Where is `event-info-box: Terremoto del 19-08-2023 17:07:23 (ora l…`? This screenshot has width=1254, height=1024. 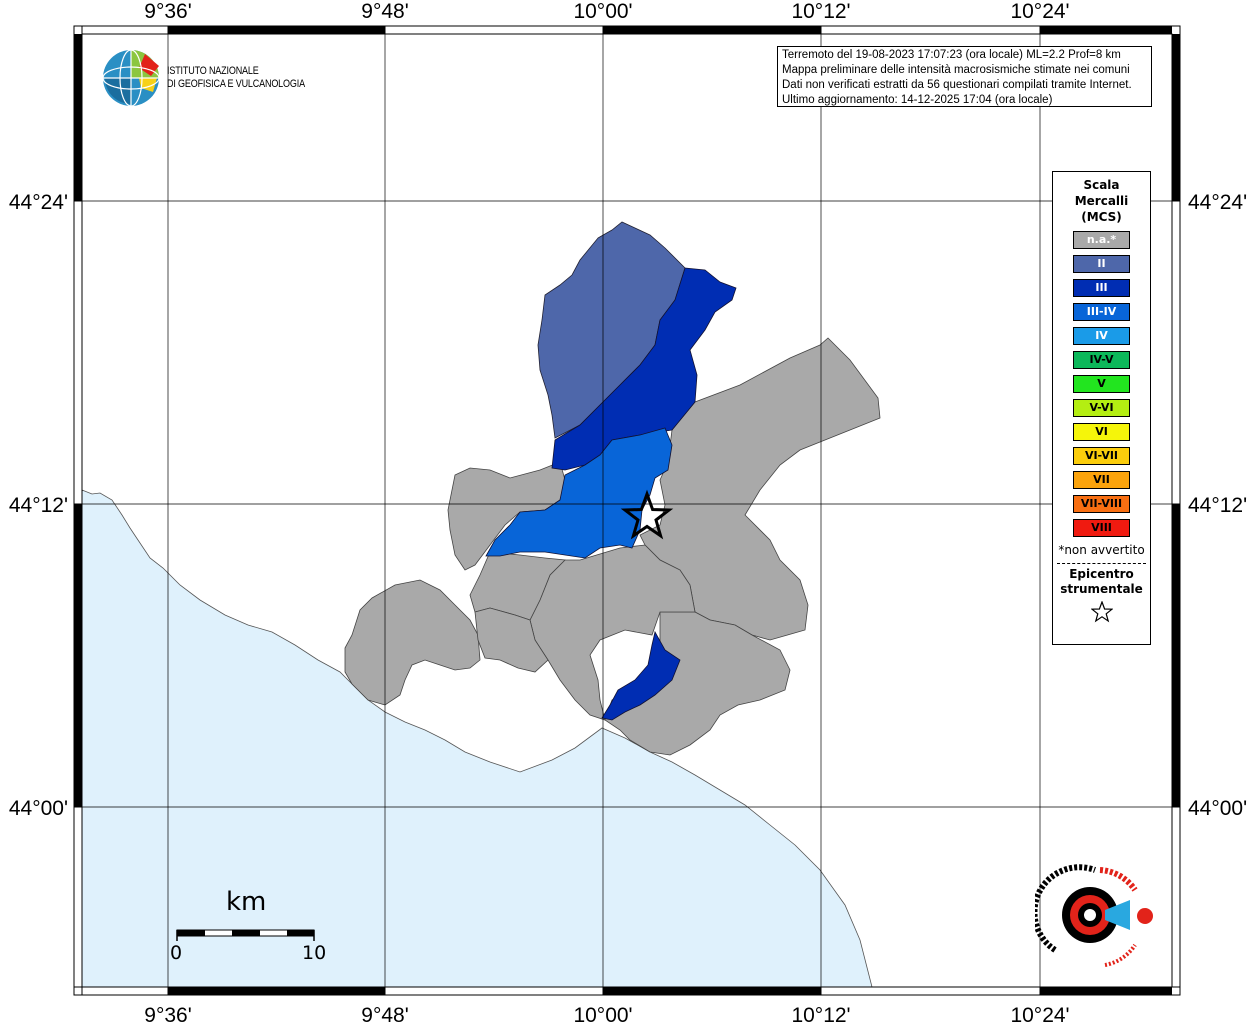
event-info-box: Terremoto del 19-08-2023 17:07:23 (ora l… is located at coordinates (964, 76).